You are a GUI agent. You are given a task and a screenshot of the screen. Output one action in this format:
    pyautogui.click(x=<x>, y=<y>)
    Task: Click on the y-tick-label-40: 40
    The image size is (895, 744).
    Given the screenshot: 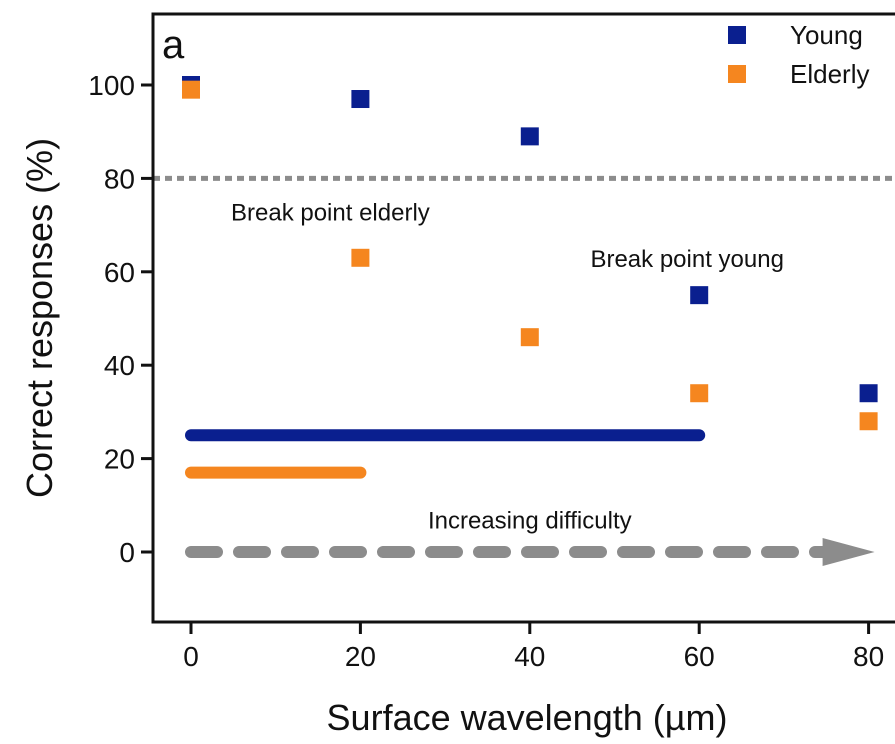 What is the action you would take?
    pyautogui.click(x=119, y=365)
    